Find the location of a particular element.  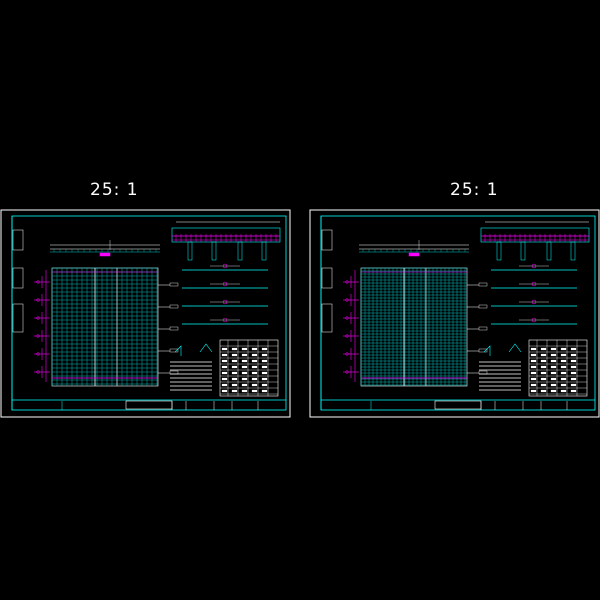

title-cell-main is located at coordinates (149, 405).